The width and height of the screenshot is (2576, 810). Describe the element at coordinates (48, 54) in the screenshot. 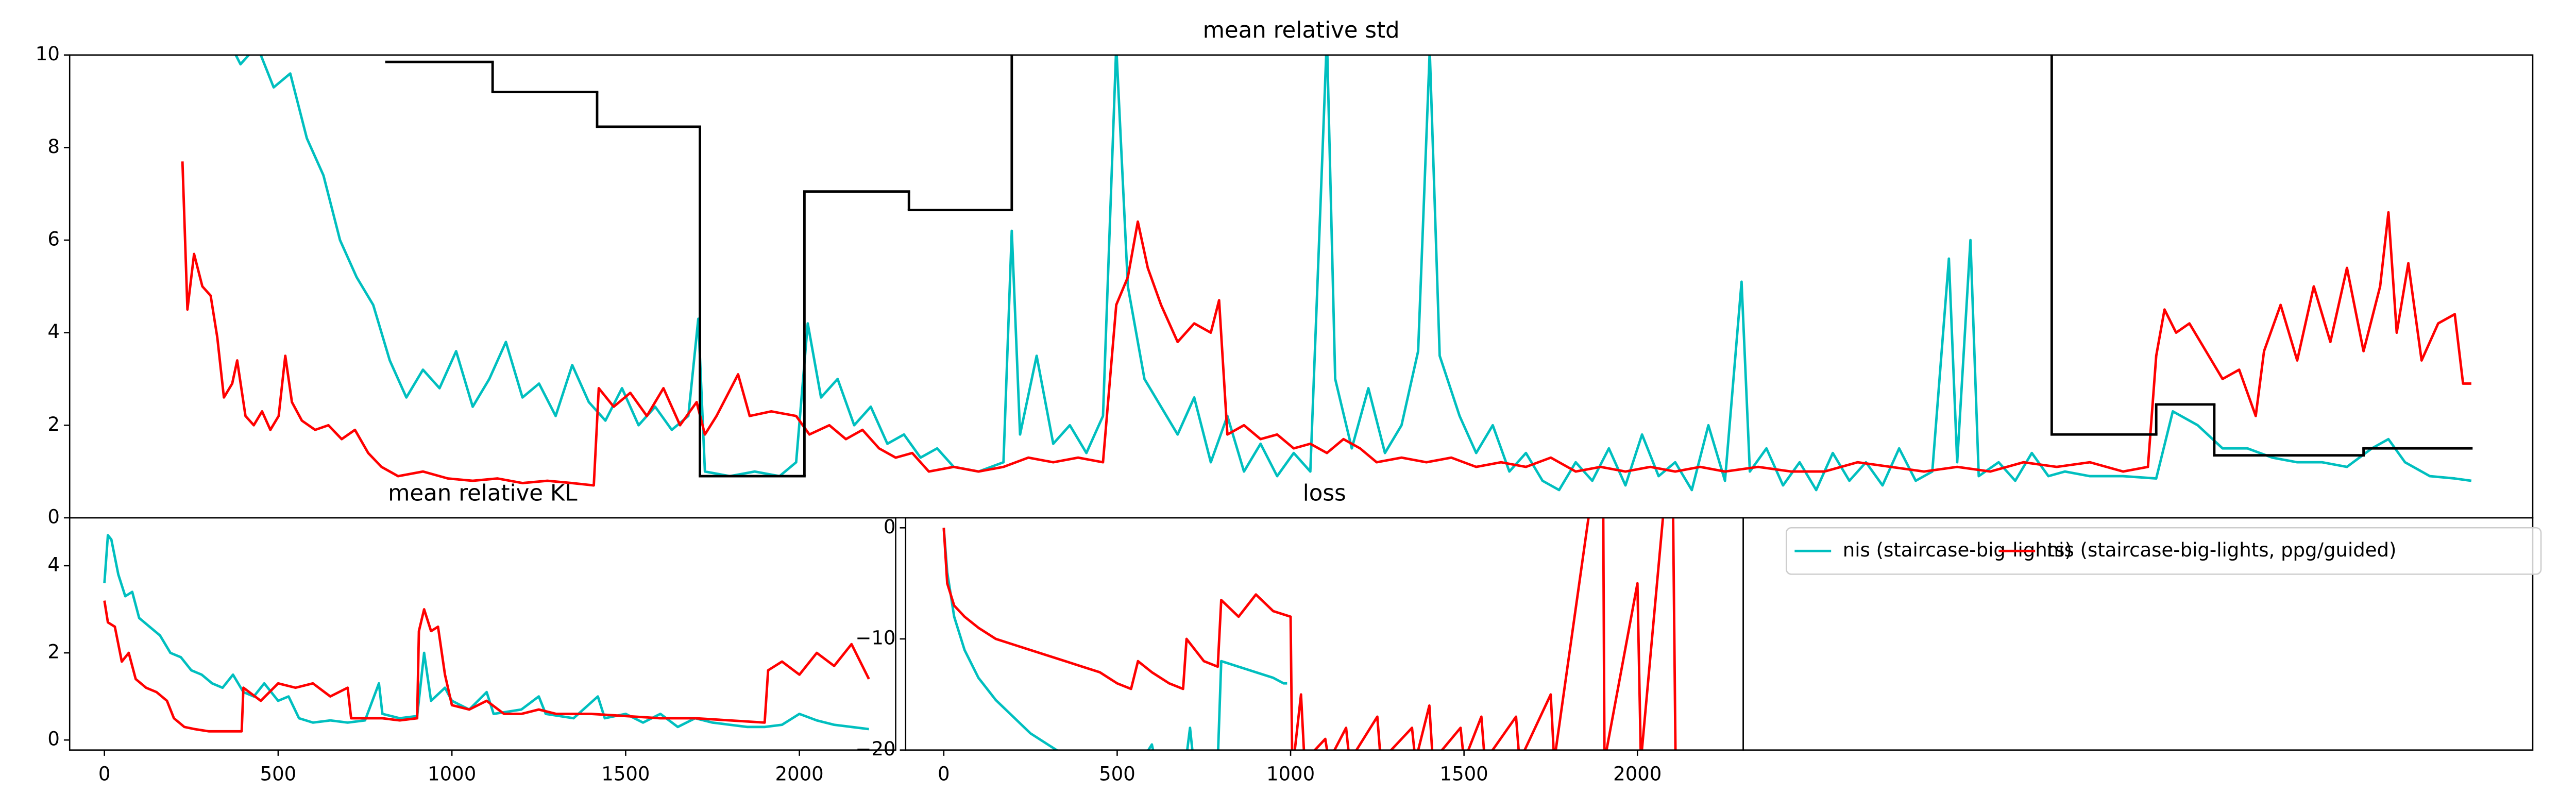

I see `y-tick-label: 10` at that location.